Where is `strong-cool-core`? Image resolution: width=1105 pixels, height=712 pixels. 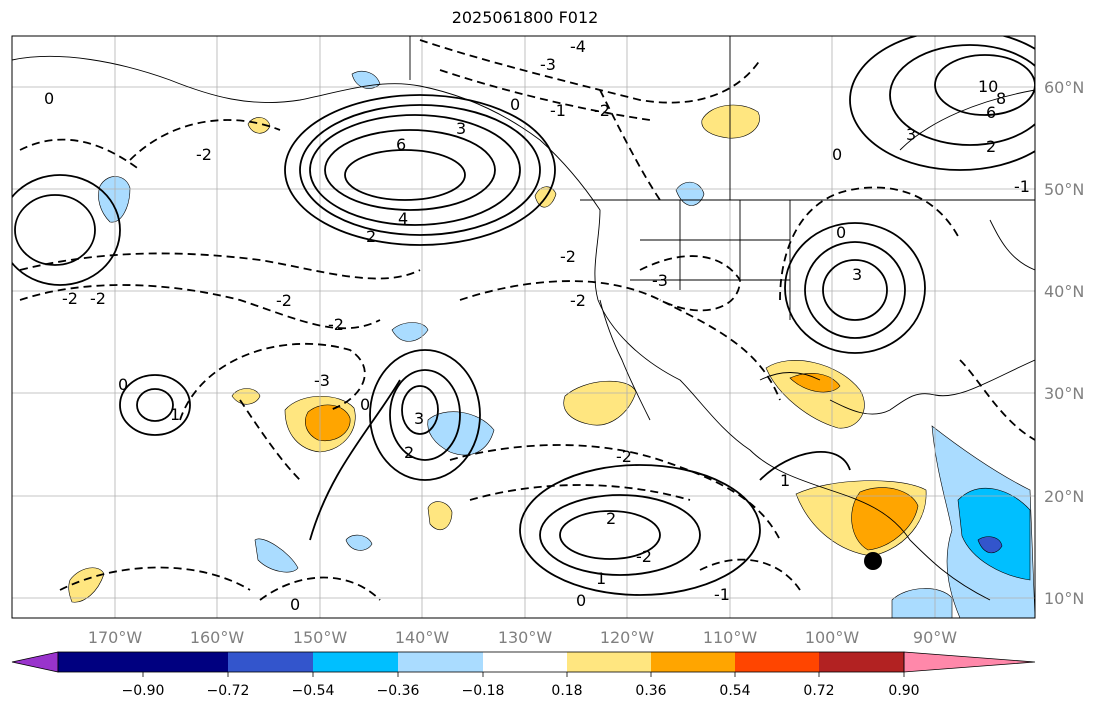 strong-cool-core is located at coordinates (990, 545).